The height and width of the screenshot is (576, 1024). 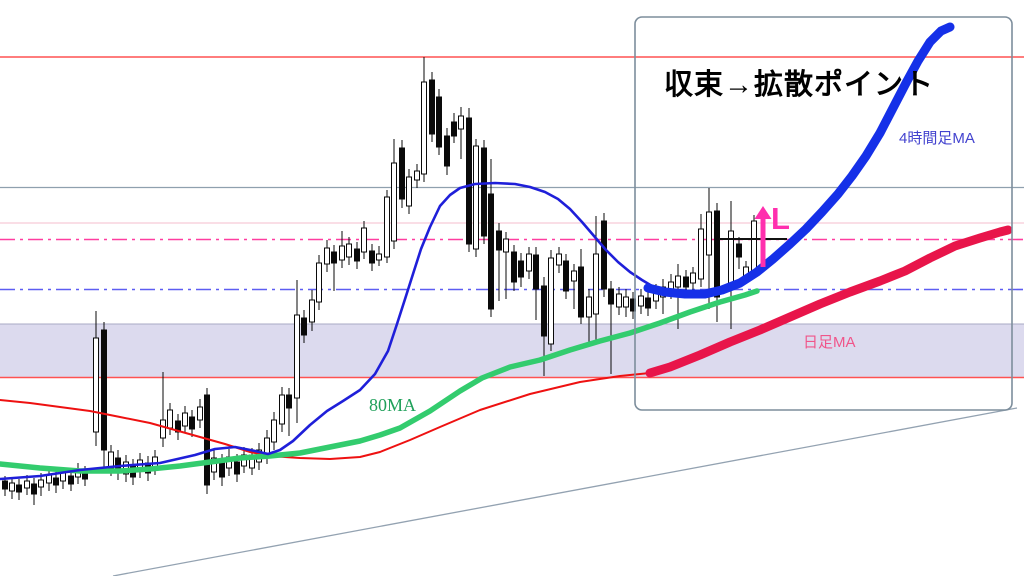 What do you see at coordinates (780, 218) in the screenshot?
I see `long-entry-label: L` at bounding box center [780, 218].